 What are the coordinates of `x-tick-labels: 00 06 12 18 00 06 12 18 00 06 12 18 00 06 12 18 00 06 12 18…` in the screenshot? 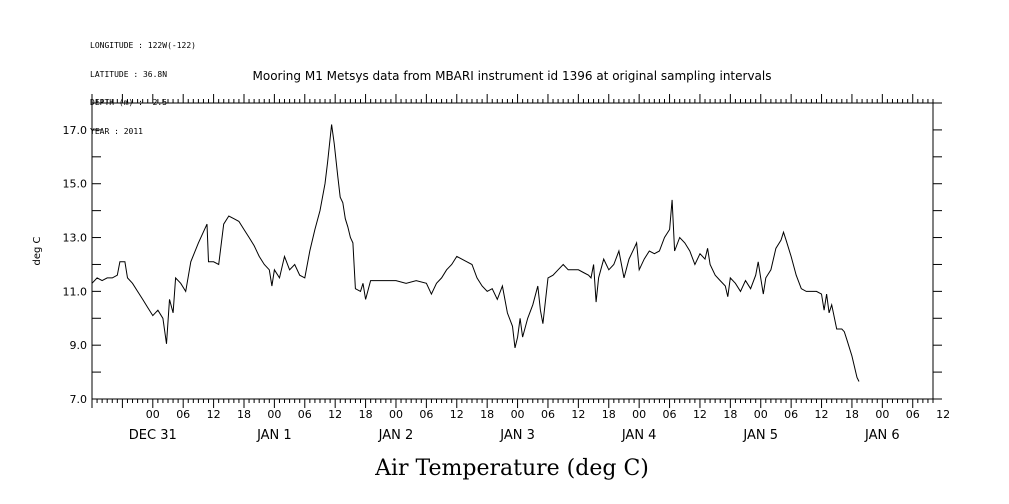 It's located at (548, 414).